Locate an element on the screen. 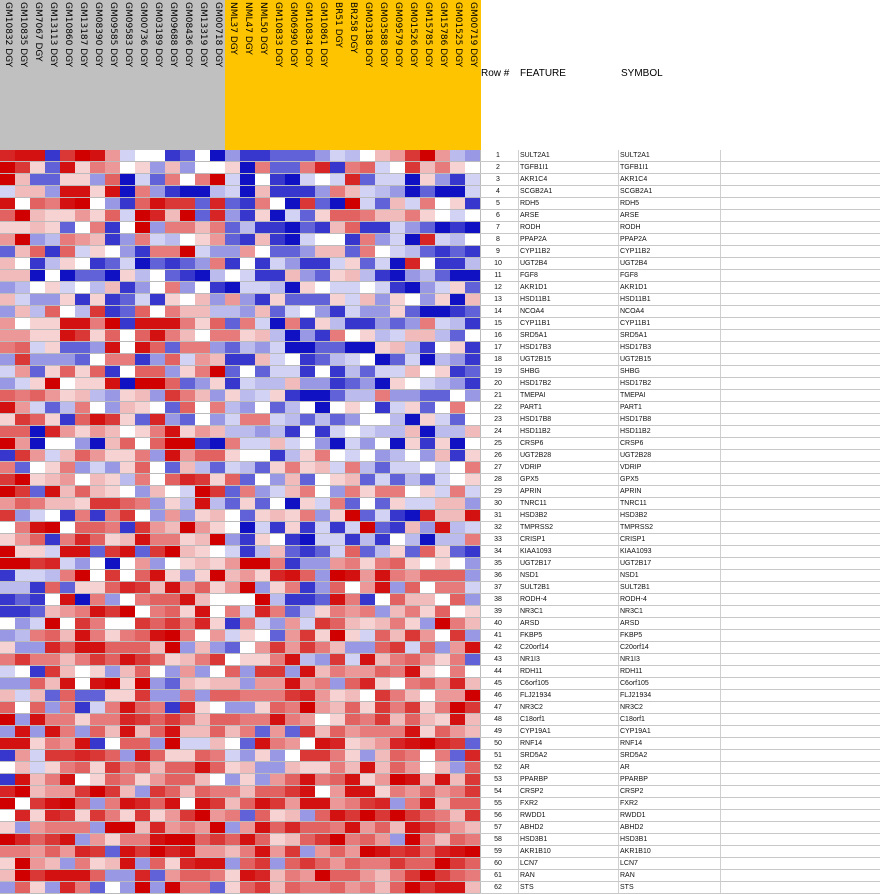 The image size is (880, 894). column-label: GM10860 DGY is located at coordinates (68, 35).